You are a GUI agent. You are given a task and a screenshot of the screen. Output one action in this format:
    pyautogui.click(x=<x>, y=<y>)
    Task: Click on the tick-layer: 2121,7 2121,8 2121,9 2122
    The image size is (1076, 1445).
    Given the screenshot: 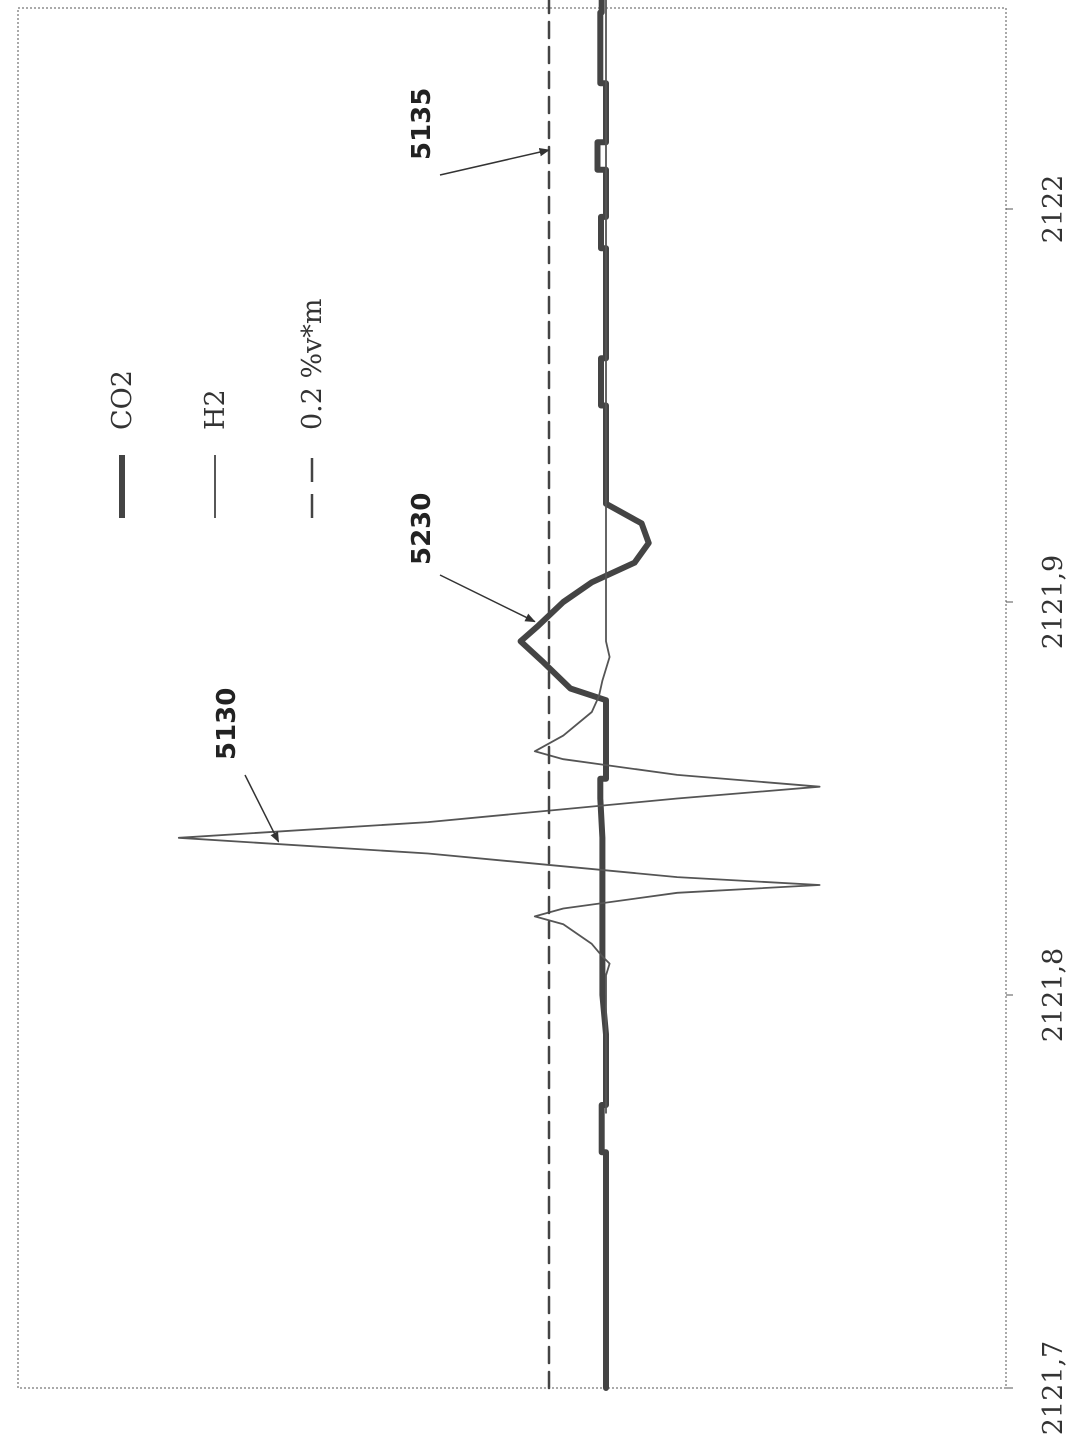 What is the action you would take?
    pyautogui.click(x=1037, y=805)
    